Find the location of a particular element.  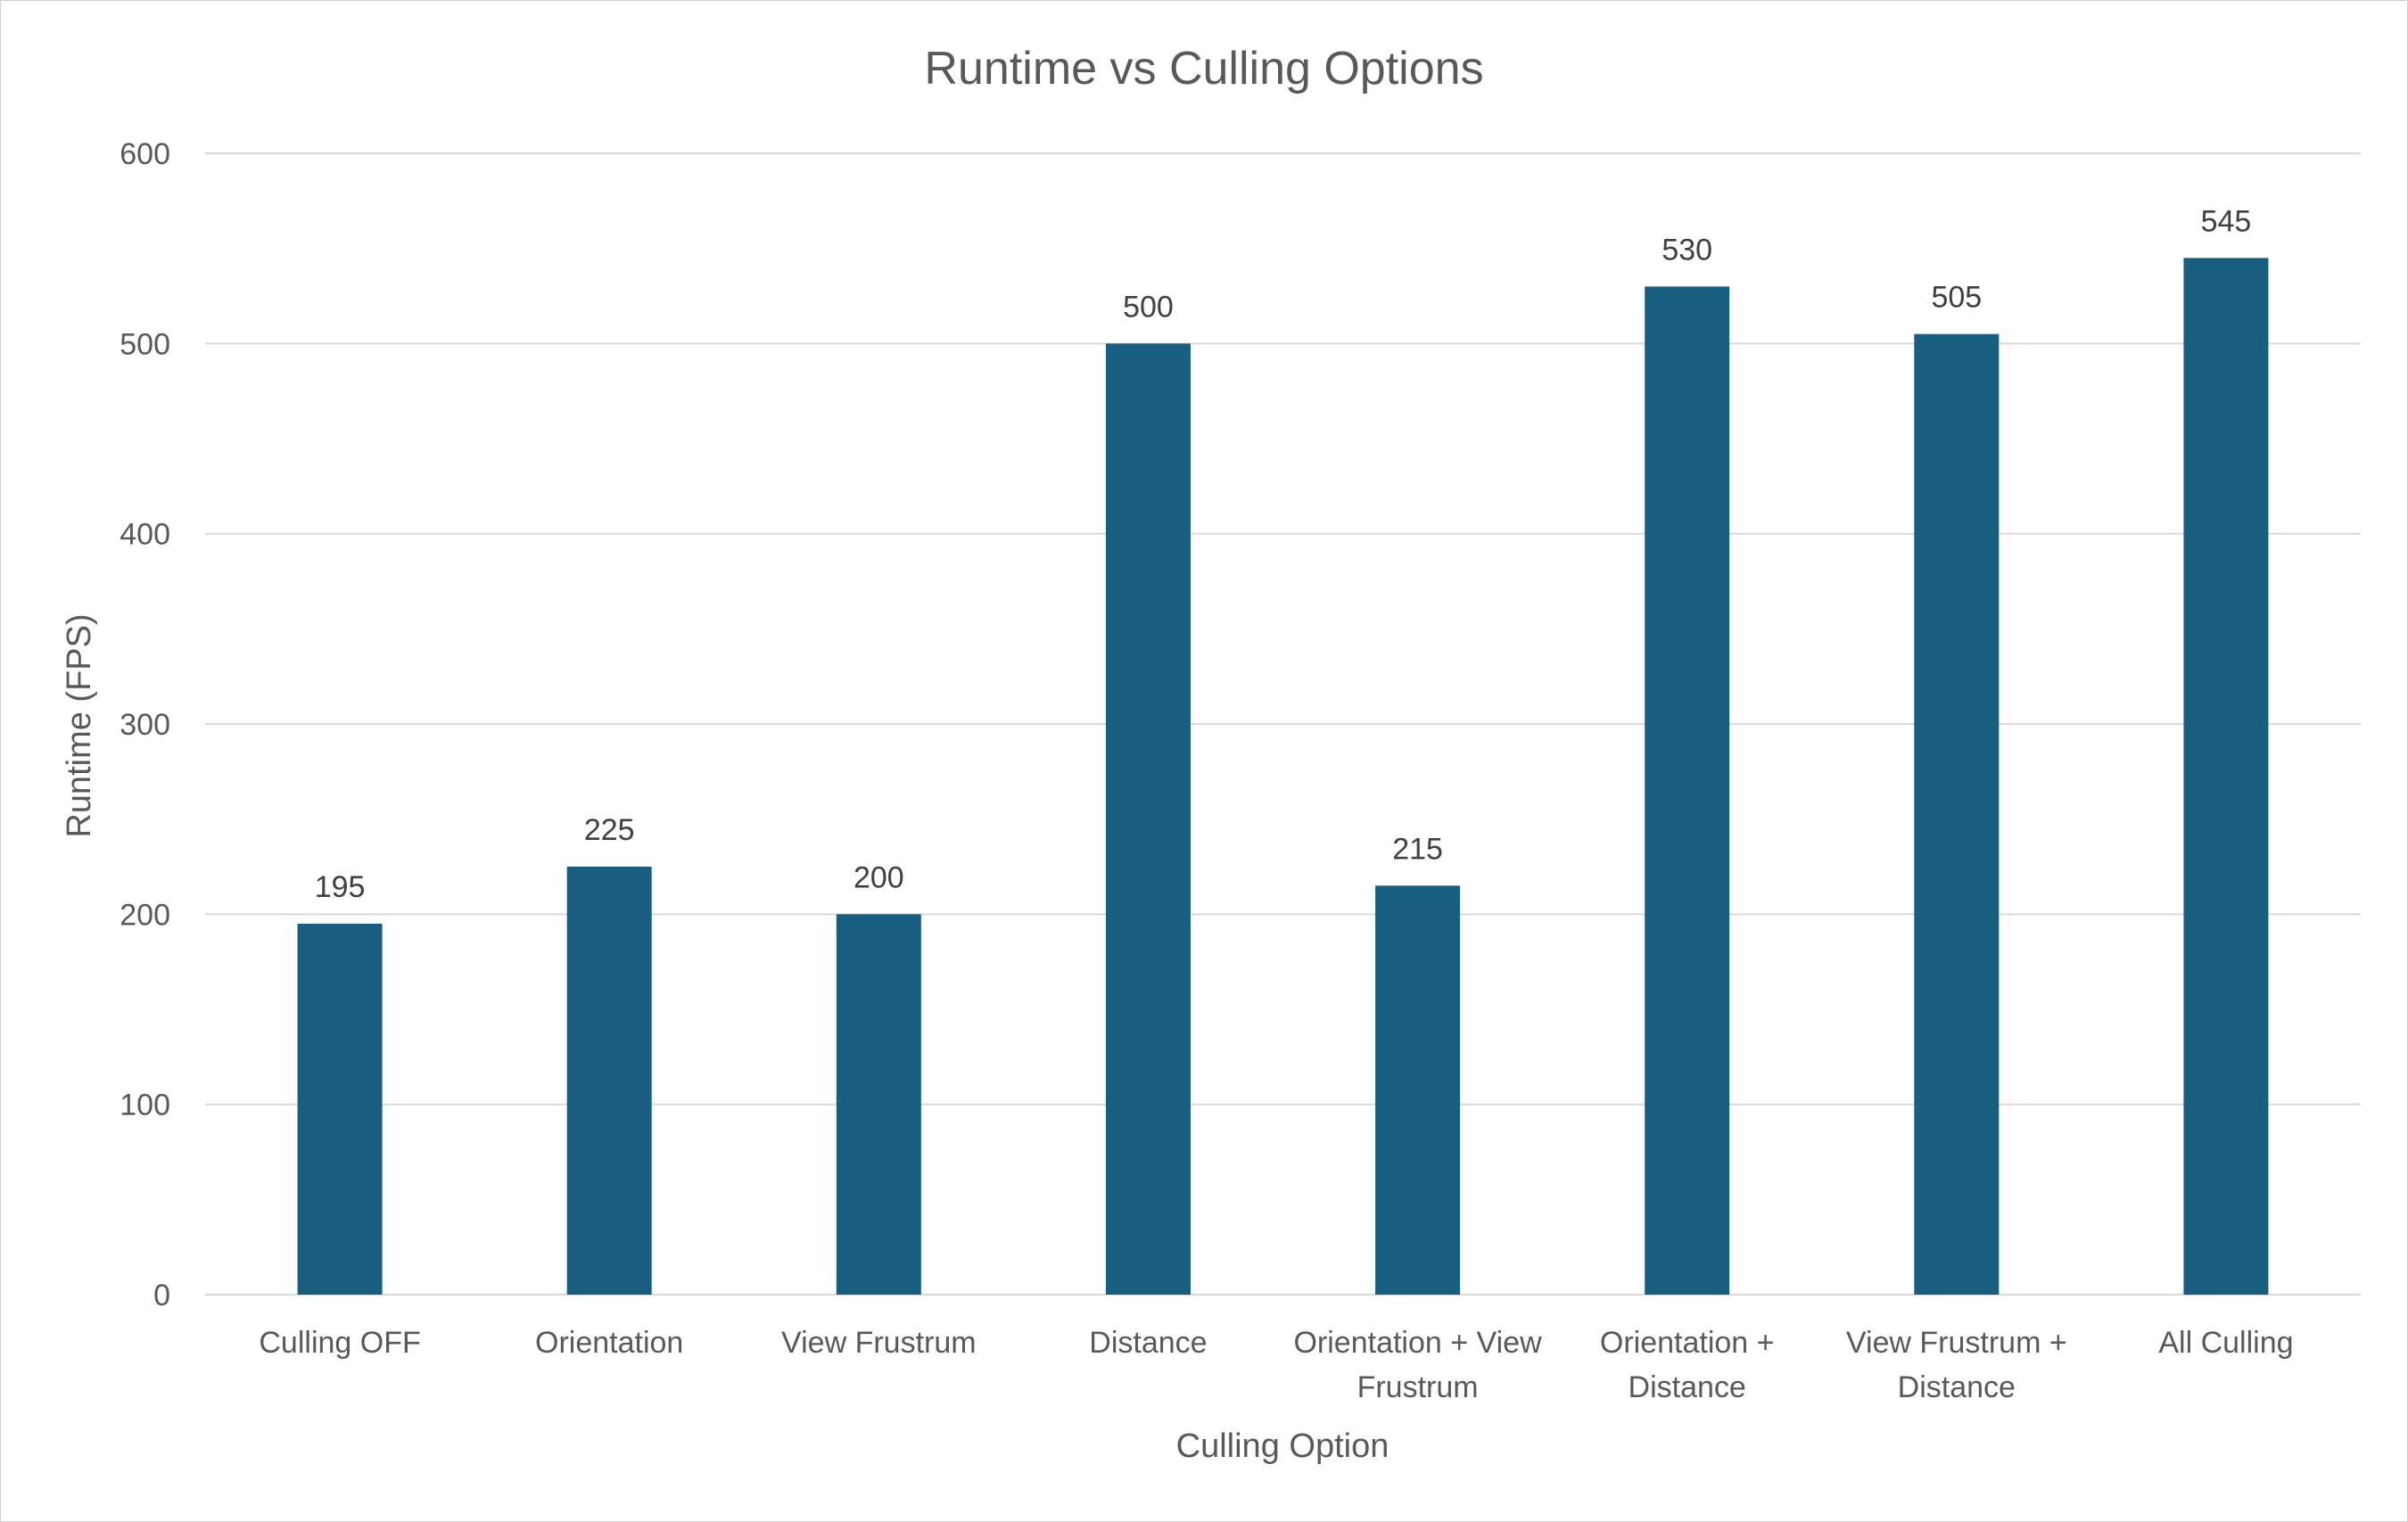

x-tick-label-line: All Culling is located at coordinates (2225, 1343).